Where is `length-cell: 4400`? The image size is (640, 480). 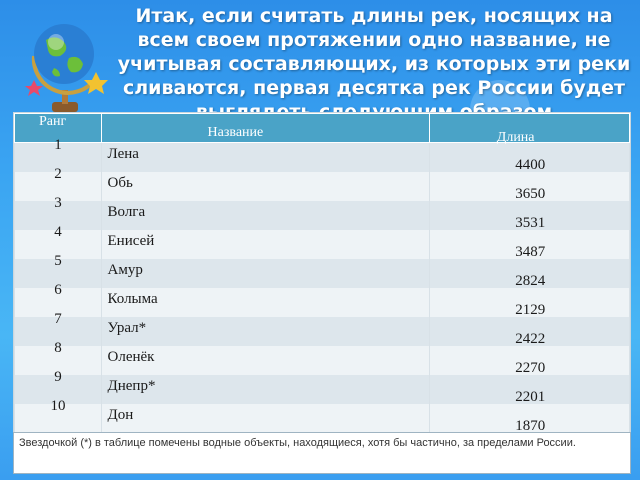
length-cell: 4400 is located at coordinates (530, 165).